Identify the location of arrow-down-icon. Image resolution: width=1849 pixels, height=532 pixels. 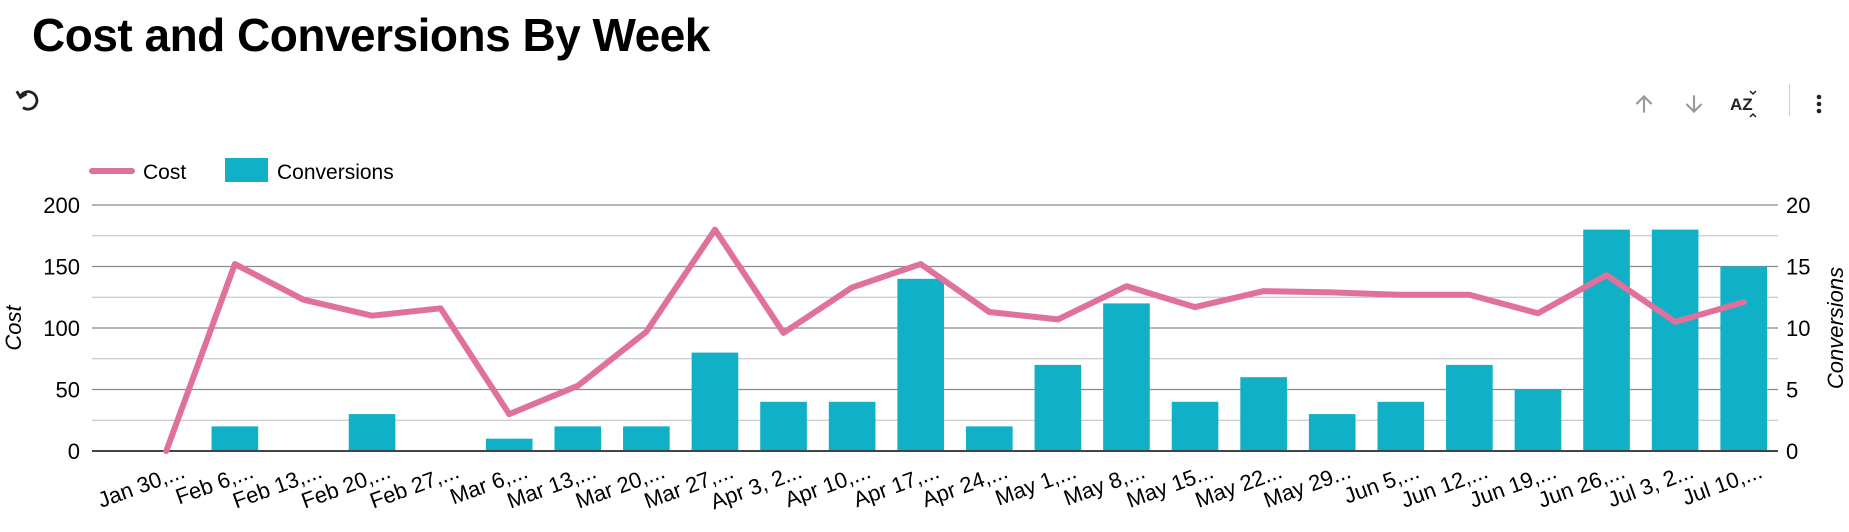
(1694, 104).